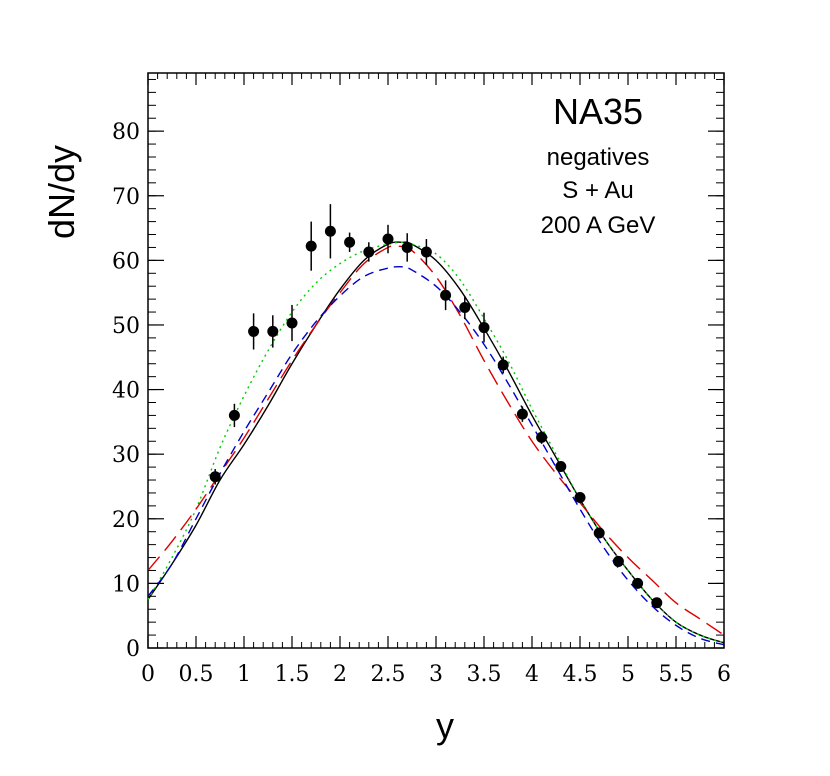  I want to click on x-axis-title: y, so click(445, 725).